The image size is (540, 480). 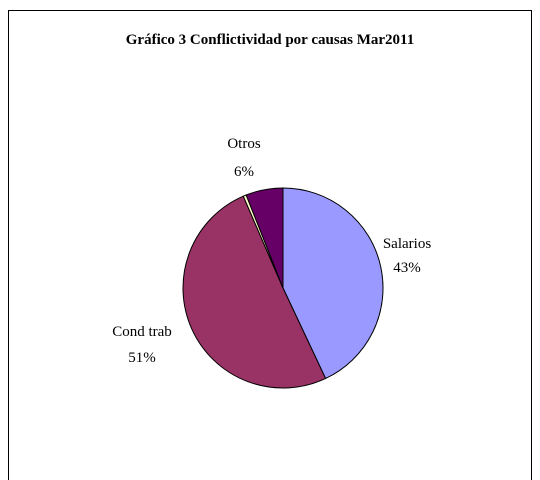 What do you see at coordinates (142, 358) in the screenshot?
I see `slice-percent-label: 51%` at bounding box center [142, 358].